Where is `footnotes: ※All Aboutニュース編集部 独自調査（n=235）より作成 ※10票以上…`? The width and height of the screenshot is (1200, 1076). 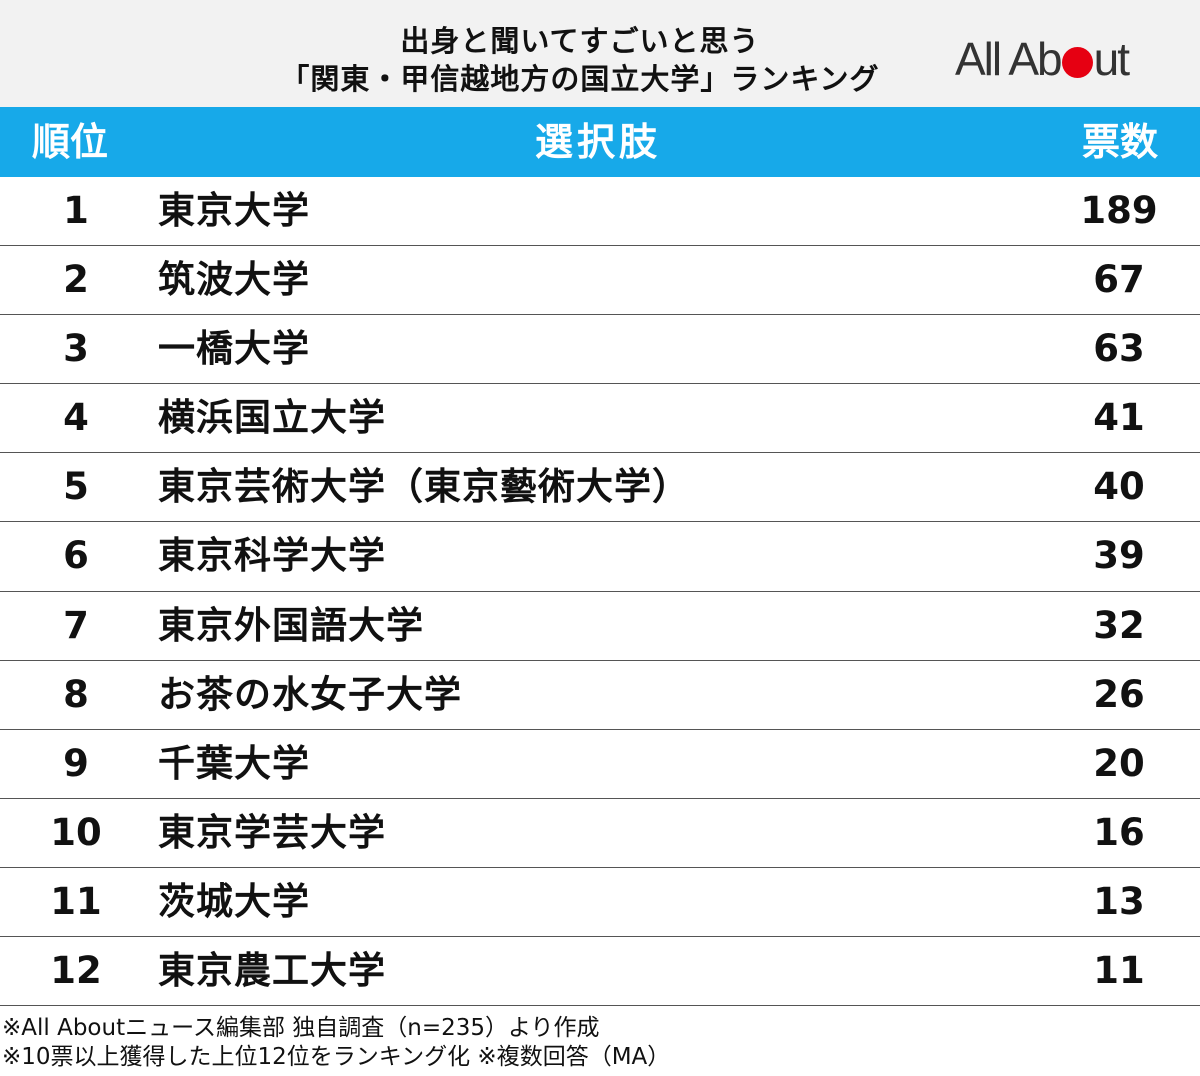
footnotes: ※All Aboutニュース編集部 独自調査（n=235）より作成 ※10票以上… is located at coordinates (600, 1043).